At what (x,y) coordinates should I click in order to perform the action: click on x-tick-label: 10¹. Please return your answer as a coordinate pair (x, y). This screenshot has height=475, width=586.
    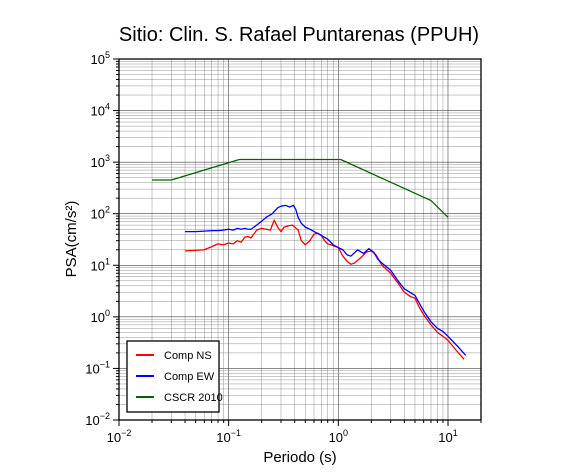
    Looking at the image, I should click on (447, 436).